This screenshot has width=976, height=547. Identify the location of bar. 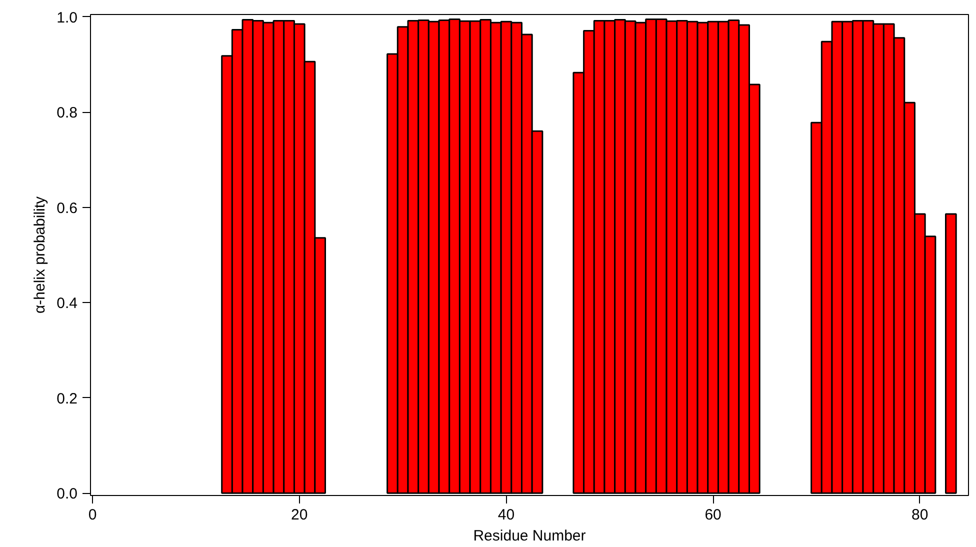
(951, 353).